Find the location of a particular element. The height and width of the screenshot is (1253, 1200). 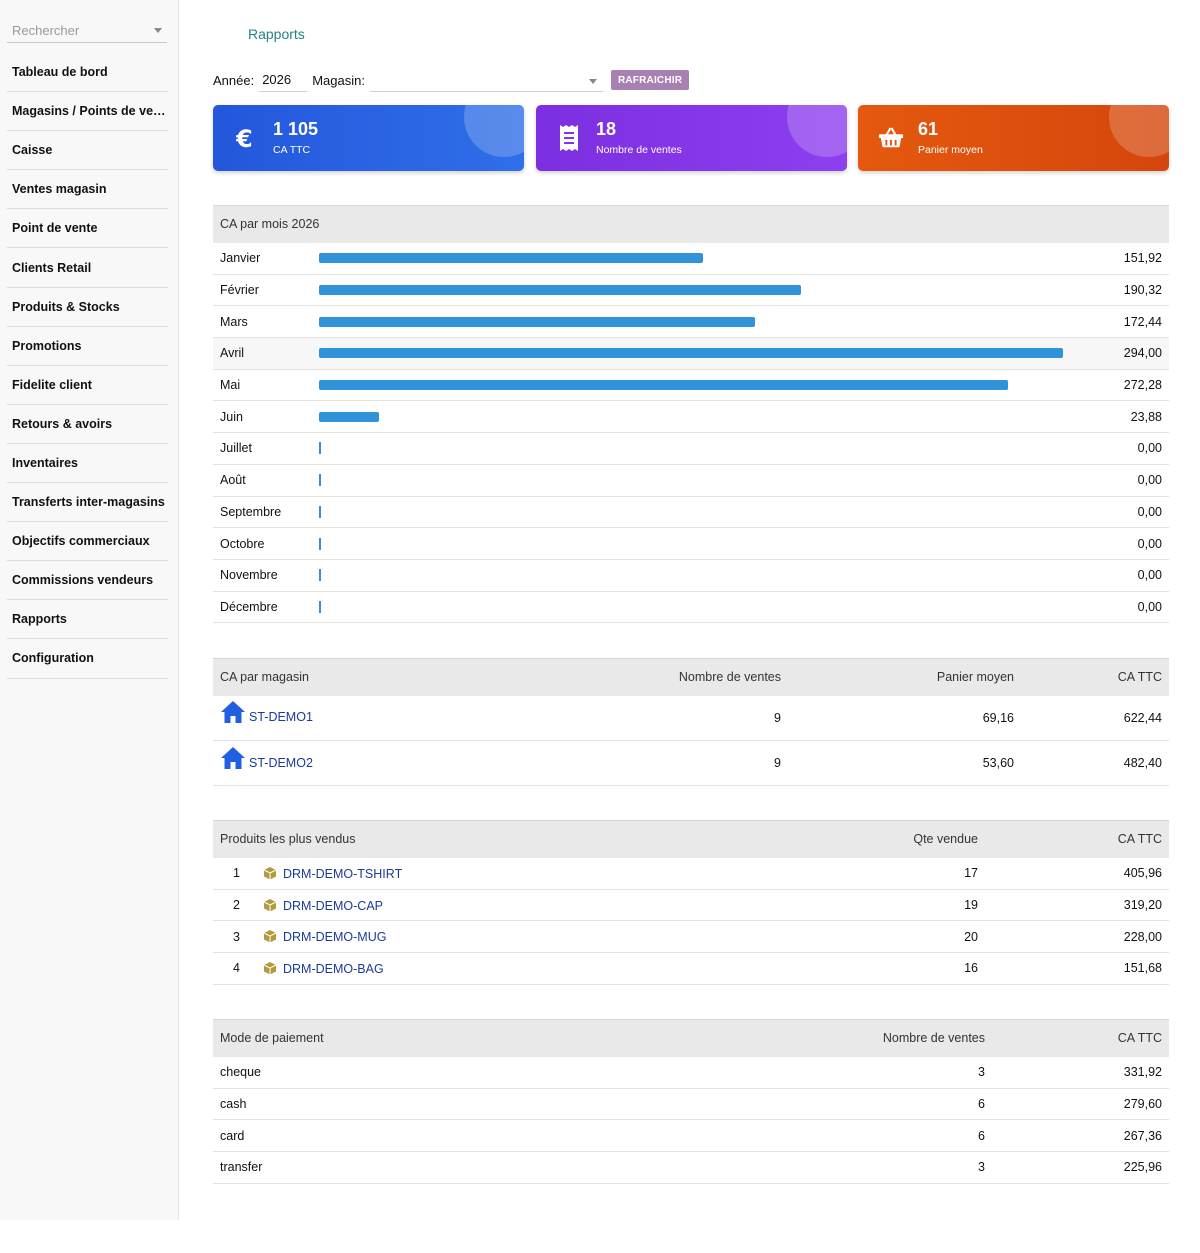

sidebar-item-label: Transferts inter-magasins is located at coordinates (88, 502).